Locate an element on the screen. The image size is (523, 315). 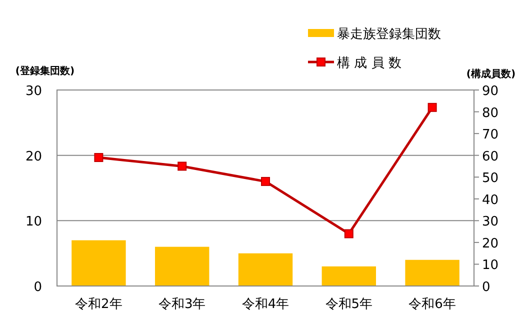
x-tick-label: 令和6年 is located at coordinates (432, 304).